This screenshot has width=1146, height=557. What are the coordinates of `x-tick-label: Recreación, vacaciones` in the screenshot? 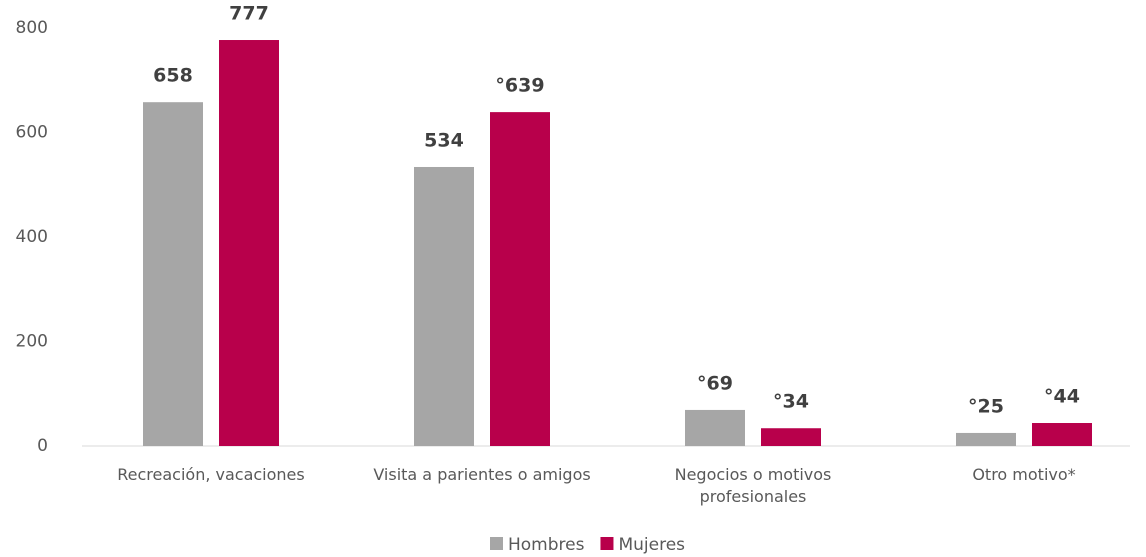 It's located at (211, 474).